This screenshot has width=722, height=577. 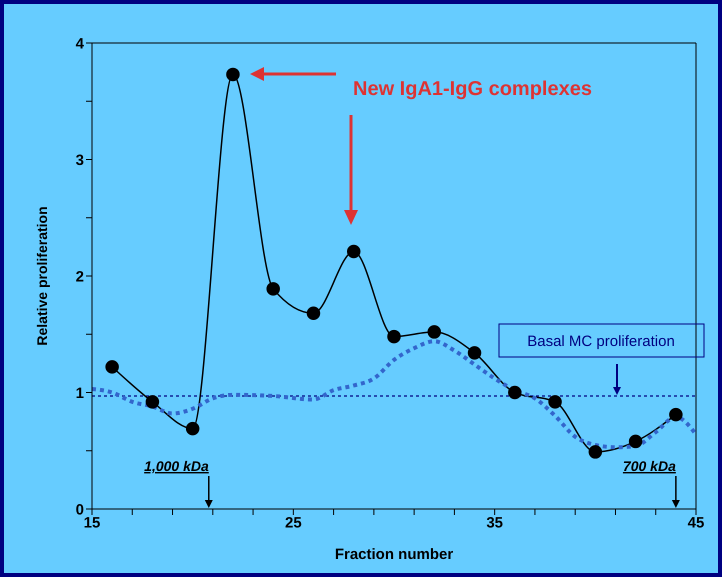 What do you see at coordinates (80, 277) in the screenshot?
I see `y-tick-label: 2` at bounding box center [80, 277].